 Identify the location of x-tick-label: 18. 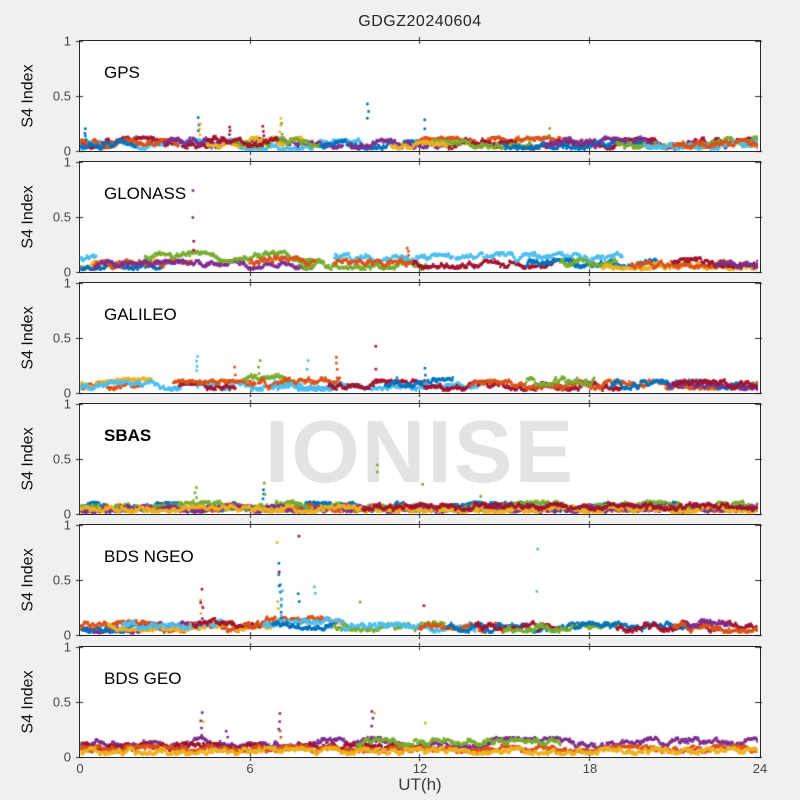
(590, 768).